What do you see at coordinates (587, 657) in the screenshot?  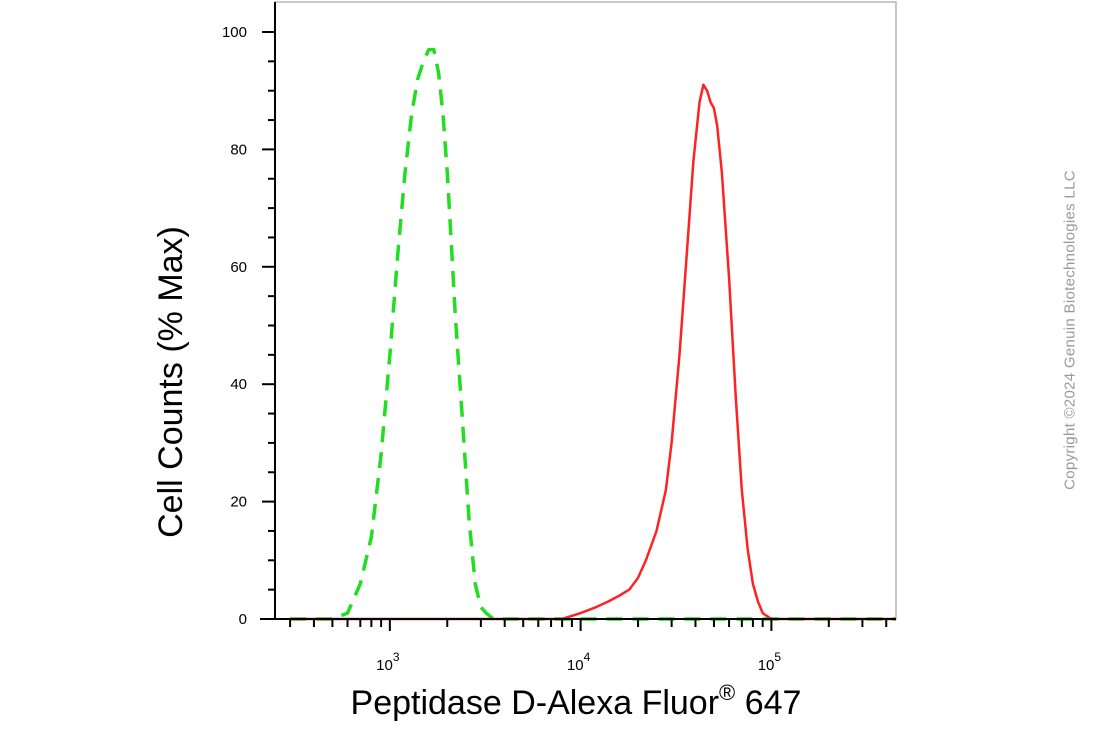 I see `x-tick-exponent: 4` at bounding box center [587, 657].